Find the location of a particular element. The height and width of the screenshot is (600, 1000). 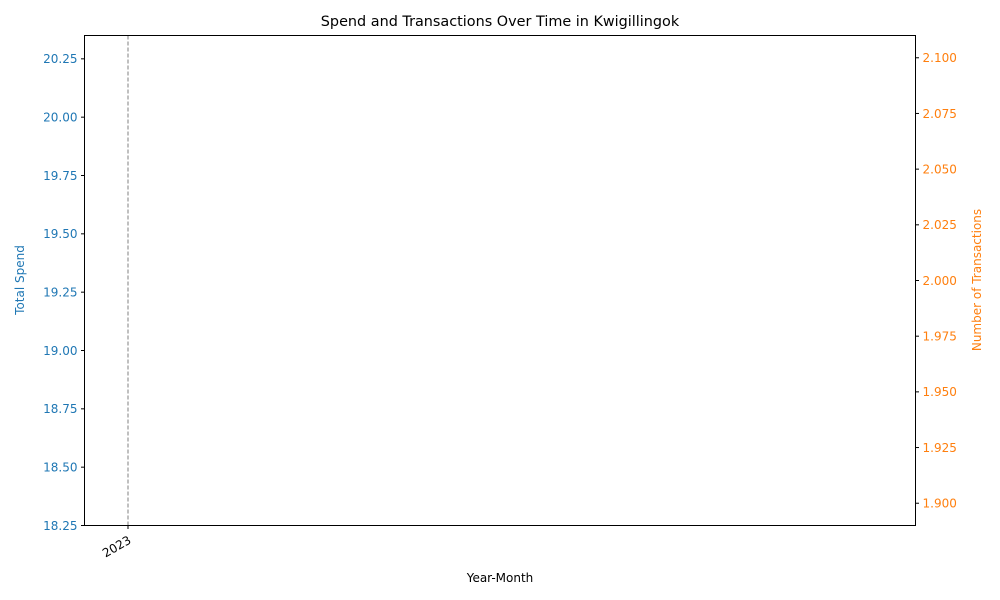

left-tick-label: 19.75 is located at coordinates (60, 176).